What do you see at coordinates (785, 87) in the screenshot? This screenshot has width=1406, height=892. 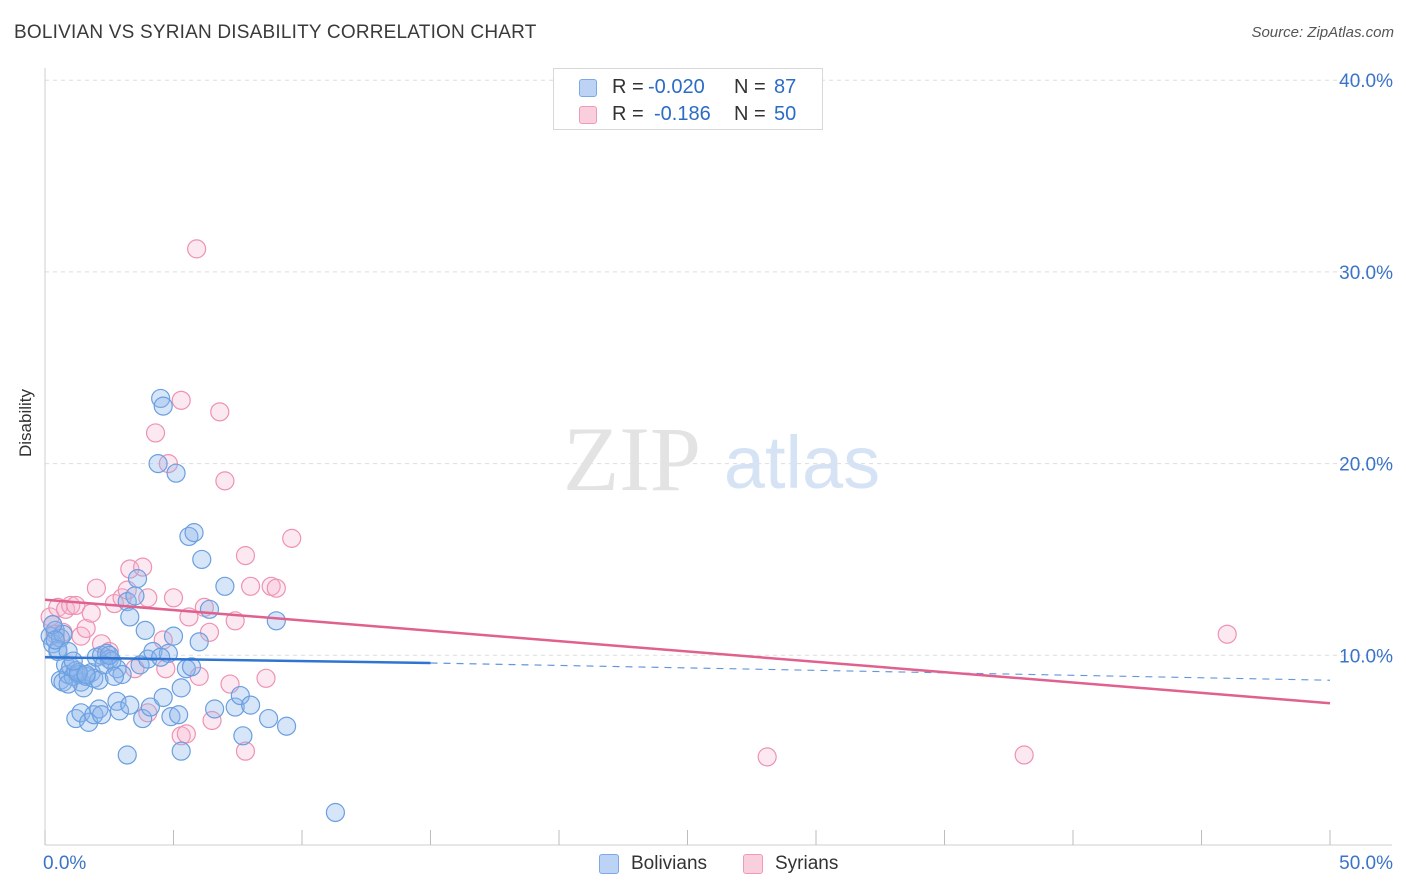 I see `legend-n-value: 87` at bounding box center [785, 87].